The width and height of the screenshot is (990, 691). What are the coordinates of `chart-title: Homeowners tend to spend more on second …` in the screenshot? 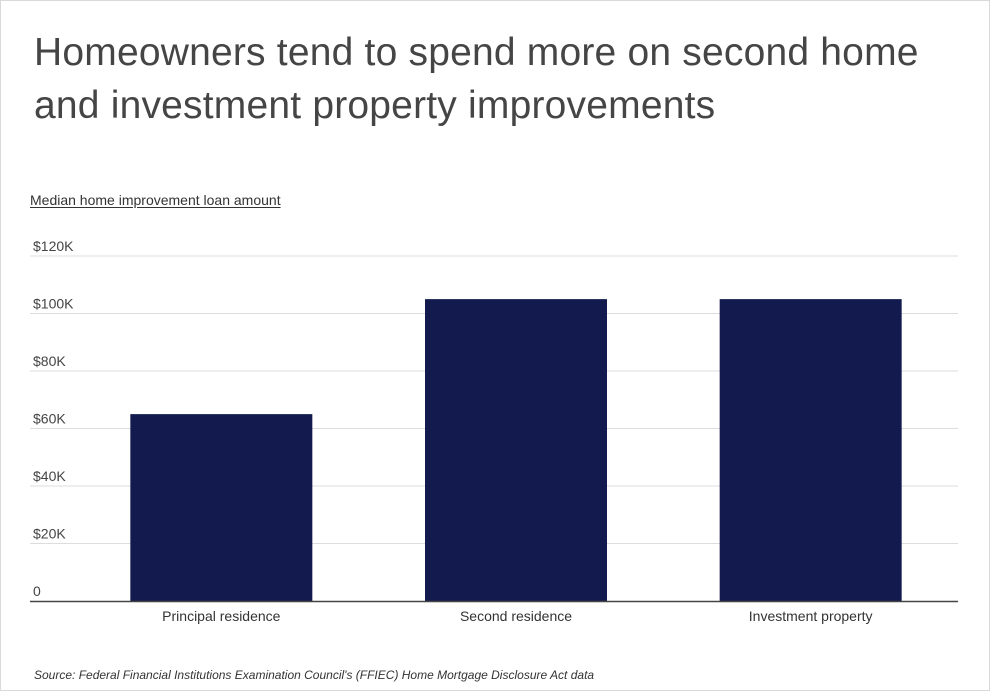 It's located at (476, 79).